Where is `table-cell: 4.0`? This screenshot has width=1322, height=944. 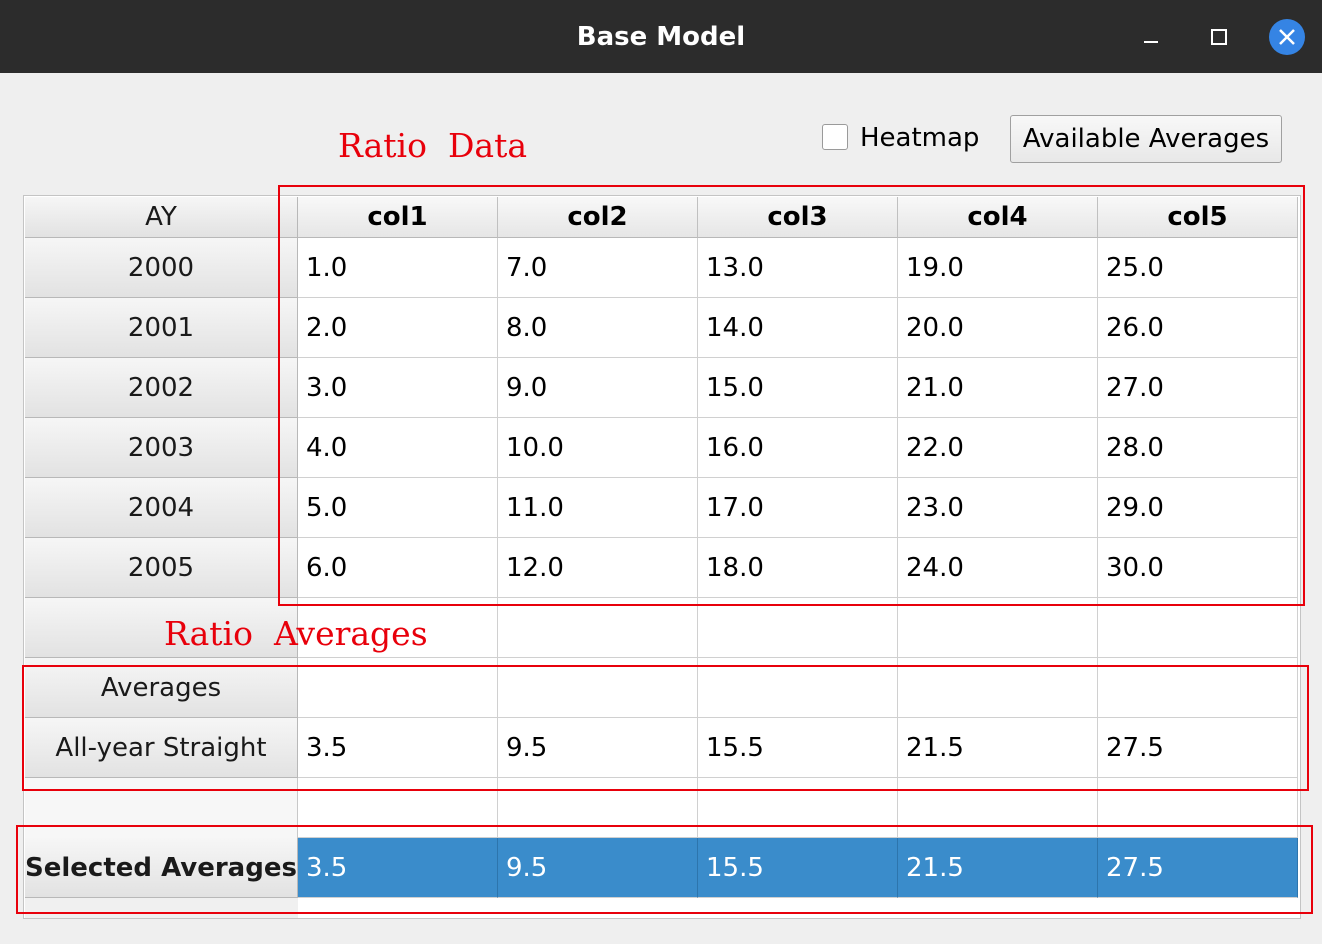 table-cell: 4.0 is located at coordinates (398, 448).